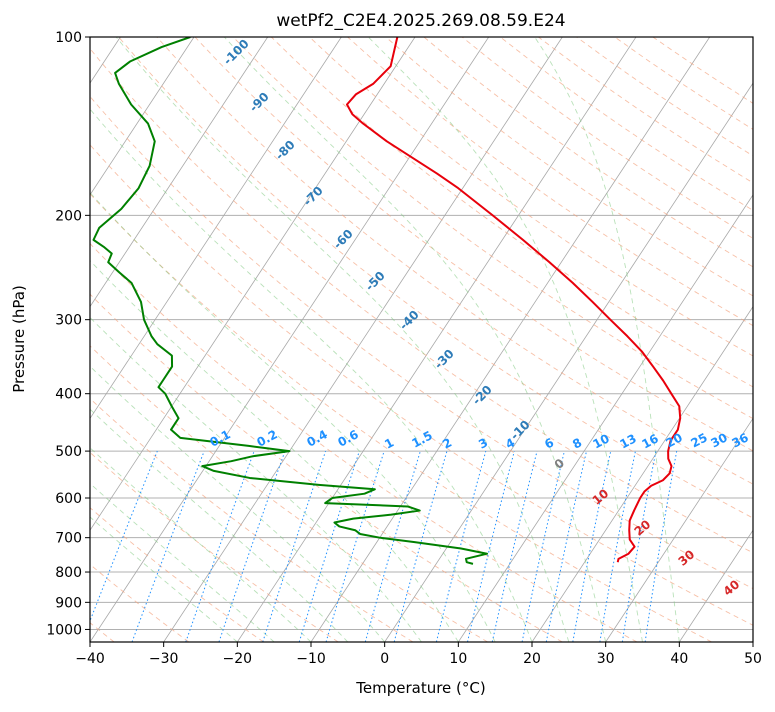  Describe the element at coordinates (64, 630) in the screenshot. I see `y-tick-label: 1000` at that location.